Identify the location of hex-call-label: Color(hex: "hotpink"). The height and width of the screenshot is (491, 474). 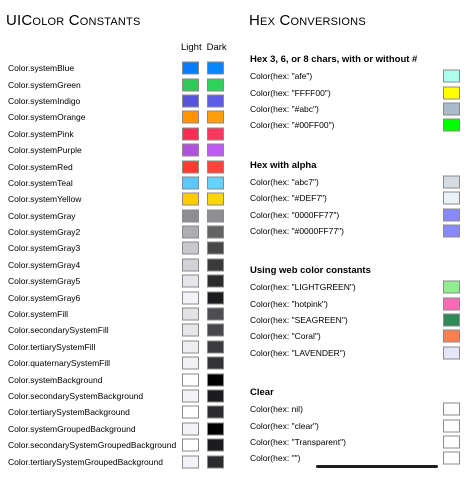
(289, 303).